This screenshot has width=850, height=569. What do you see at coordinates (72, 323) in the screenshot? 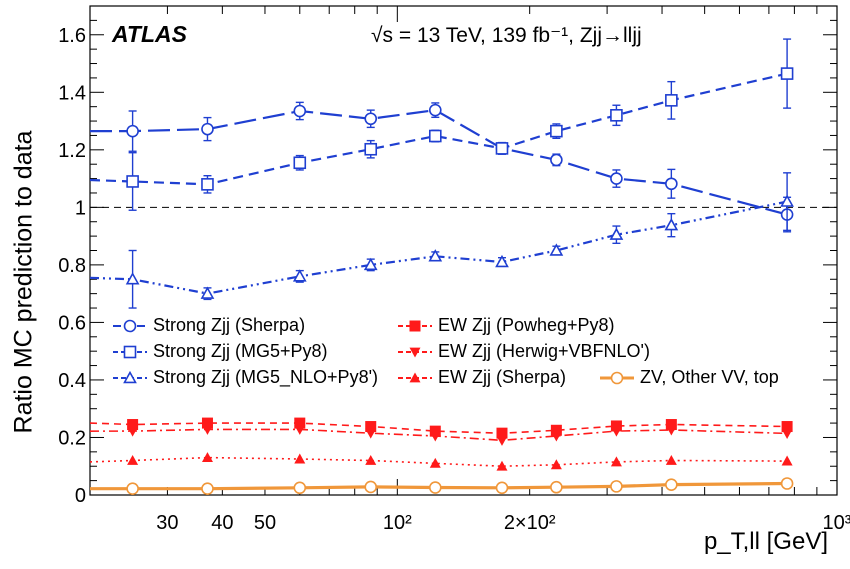
I see `y-tick-label: 0.6` at bounding box center [72, 323].